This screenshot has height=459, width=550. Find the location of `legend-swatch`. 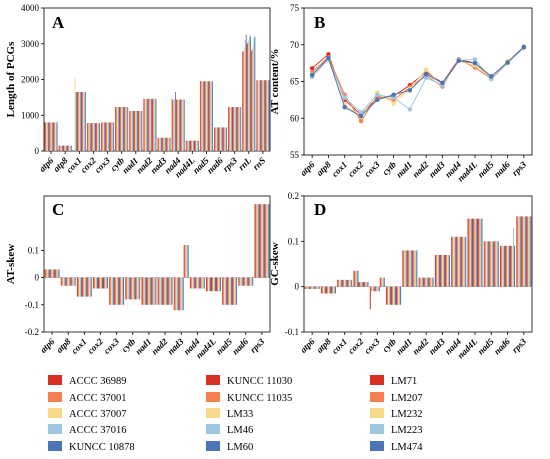

legend-swatch is located at coordinates (377, 380).